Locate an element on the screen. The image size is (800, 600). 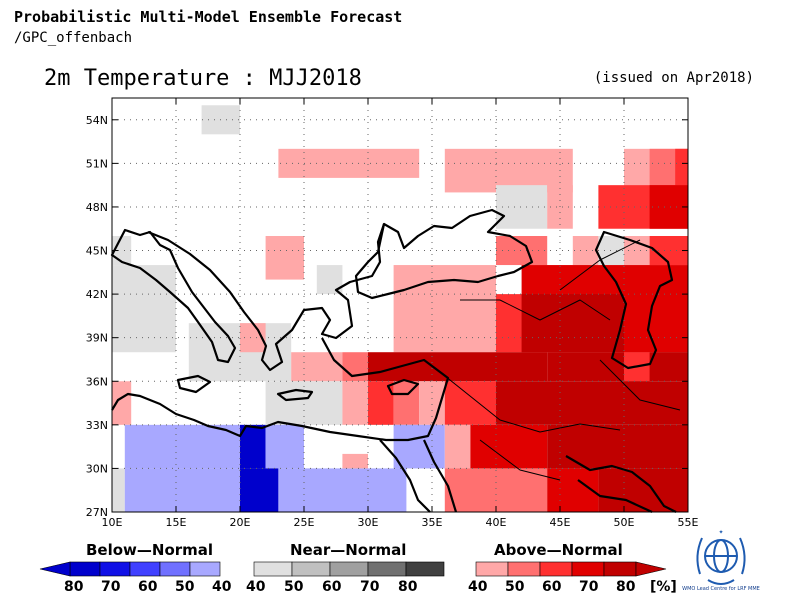
lat-label: 30N is located at coordinates (97, 468).